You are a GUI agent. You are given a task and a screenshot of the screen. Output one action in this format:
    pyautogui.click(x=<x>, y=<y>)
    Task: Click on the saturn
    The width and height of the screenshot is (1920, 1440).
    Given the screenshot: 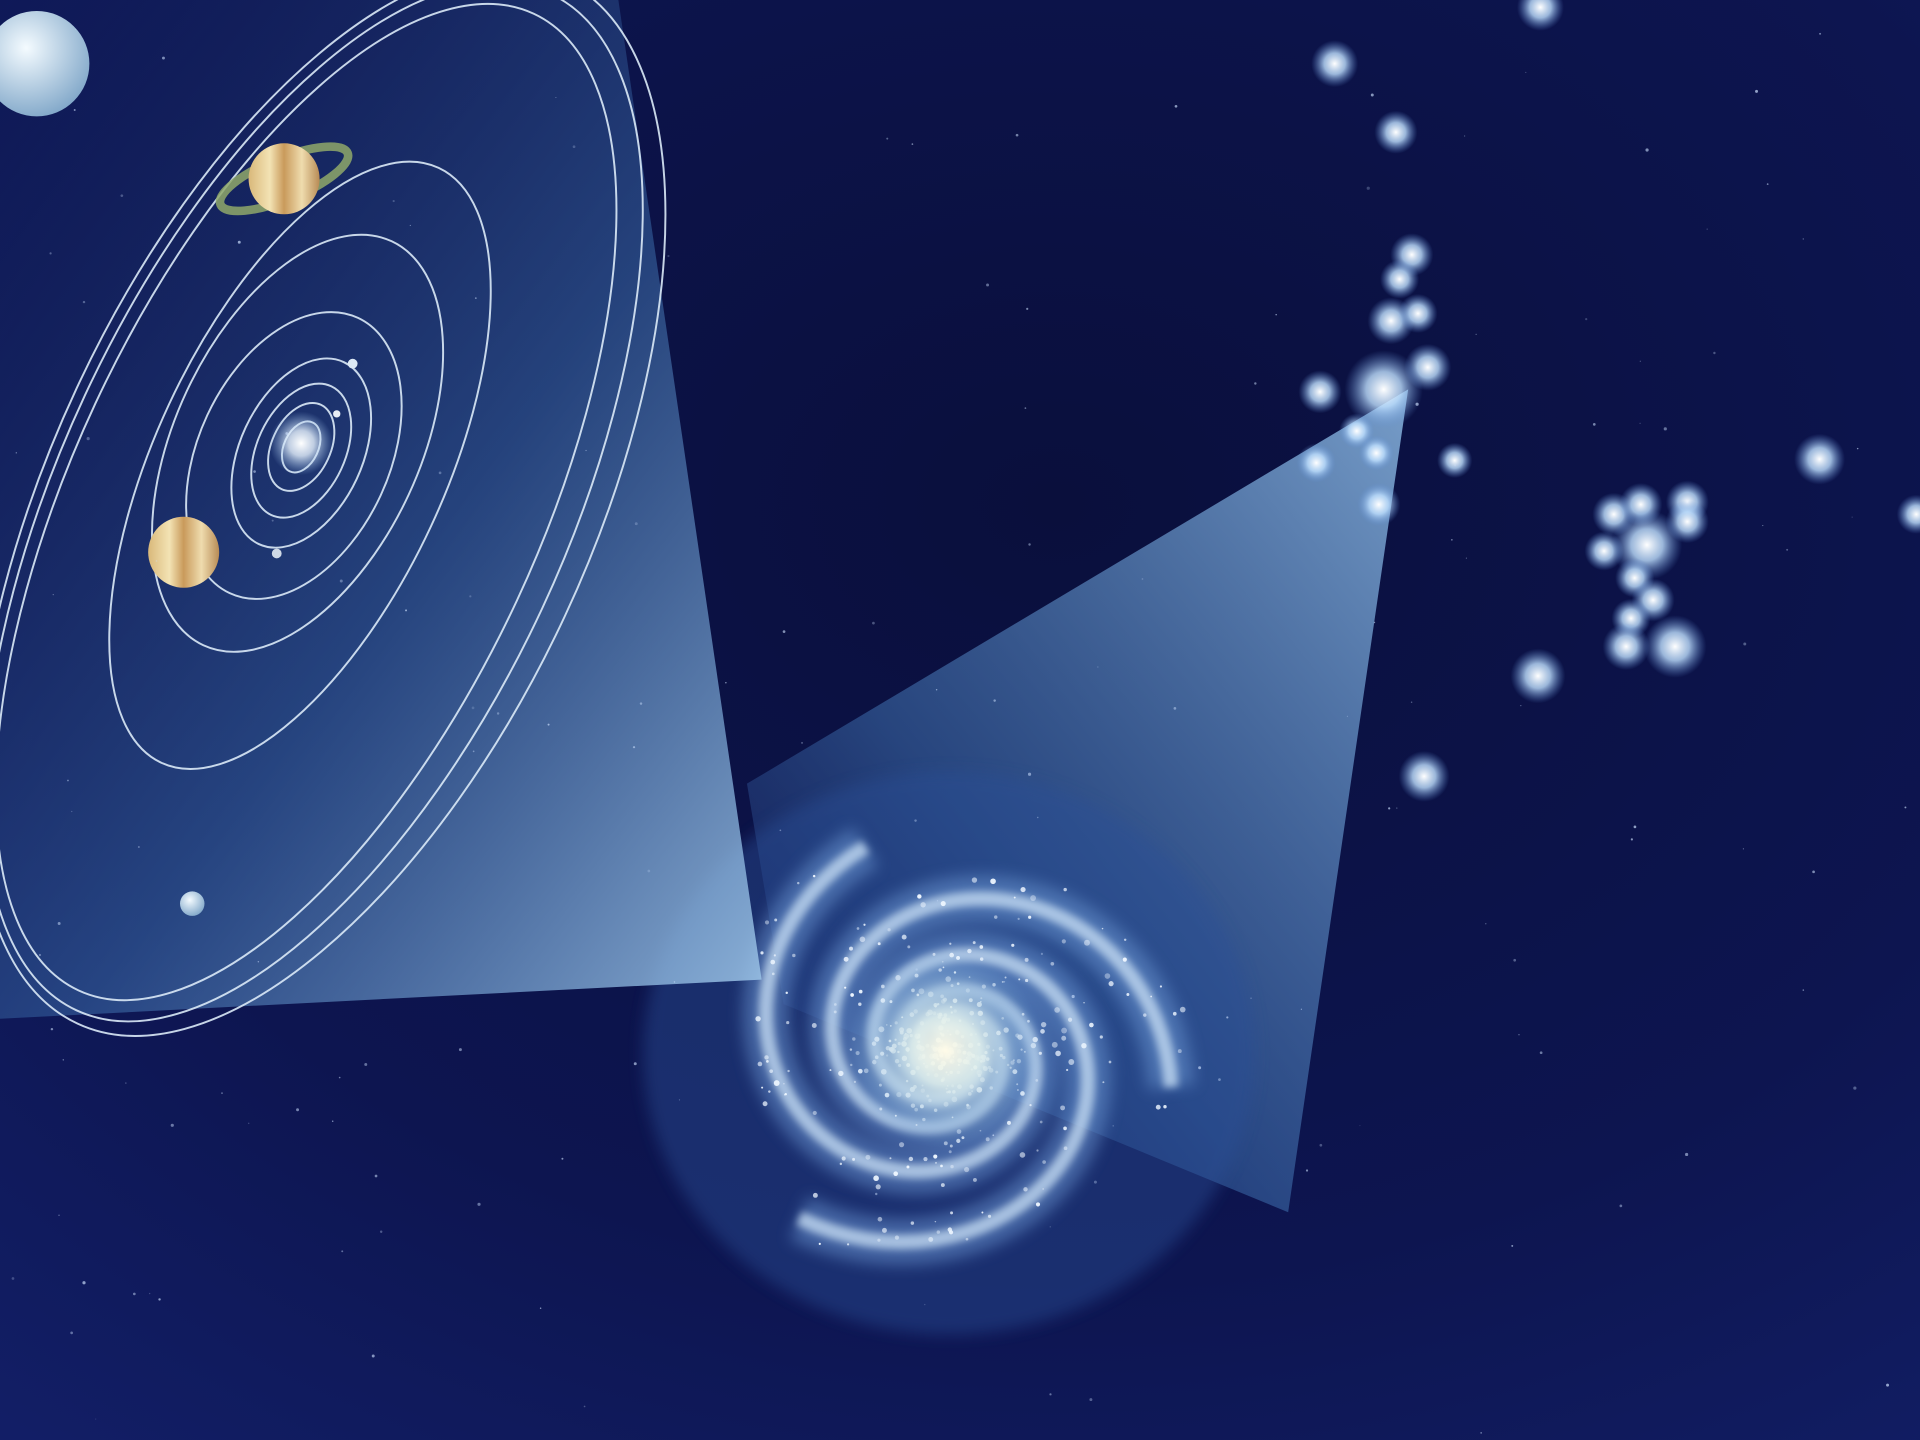 What is the action you would take?
    pyautogui.click(x=284, y=179)
    